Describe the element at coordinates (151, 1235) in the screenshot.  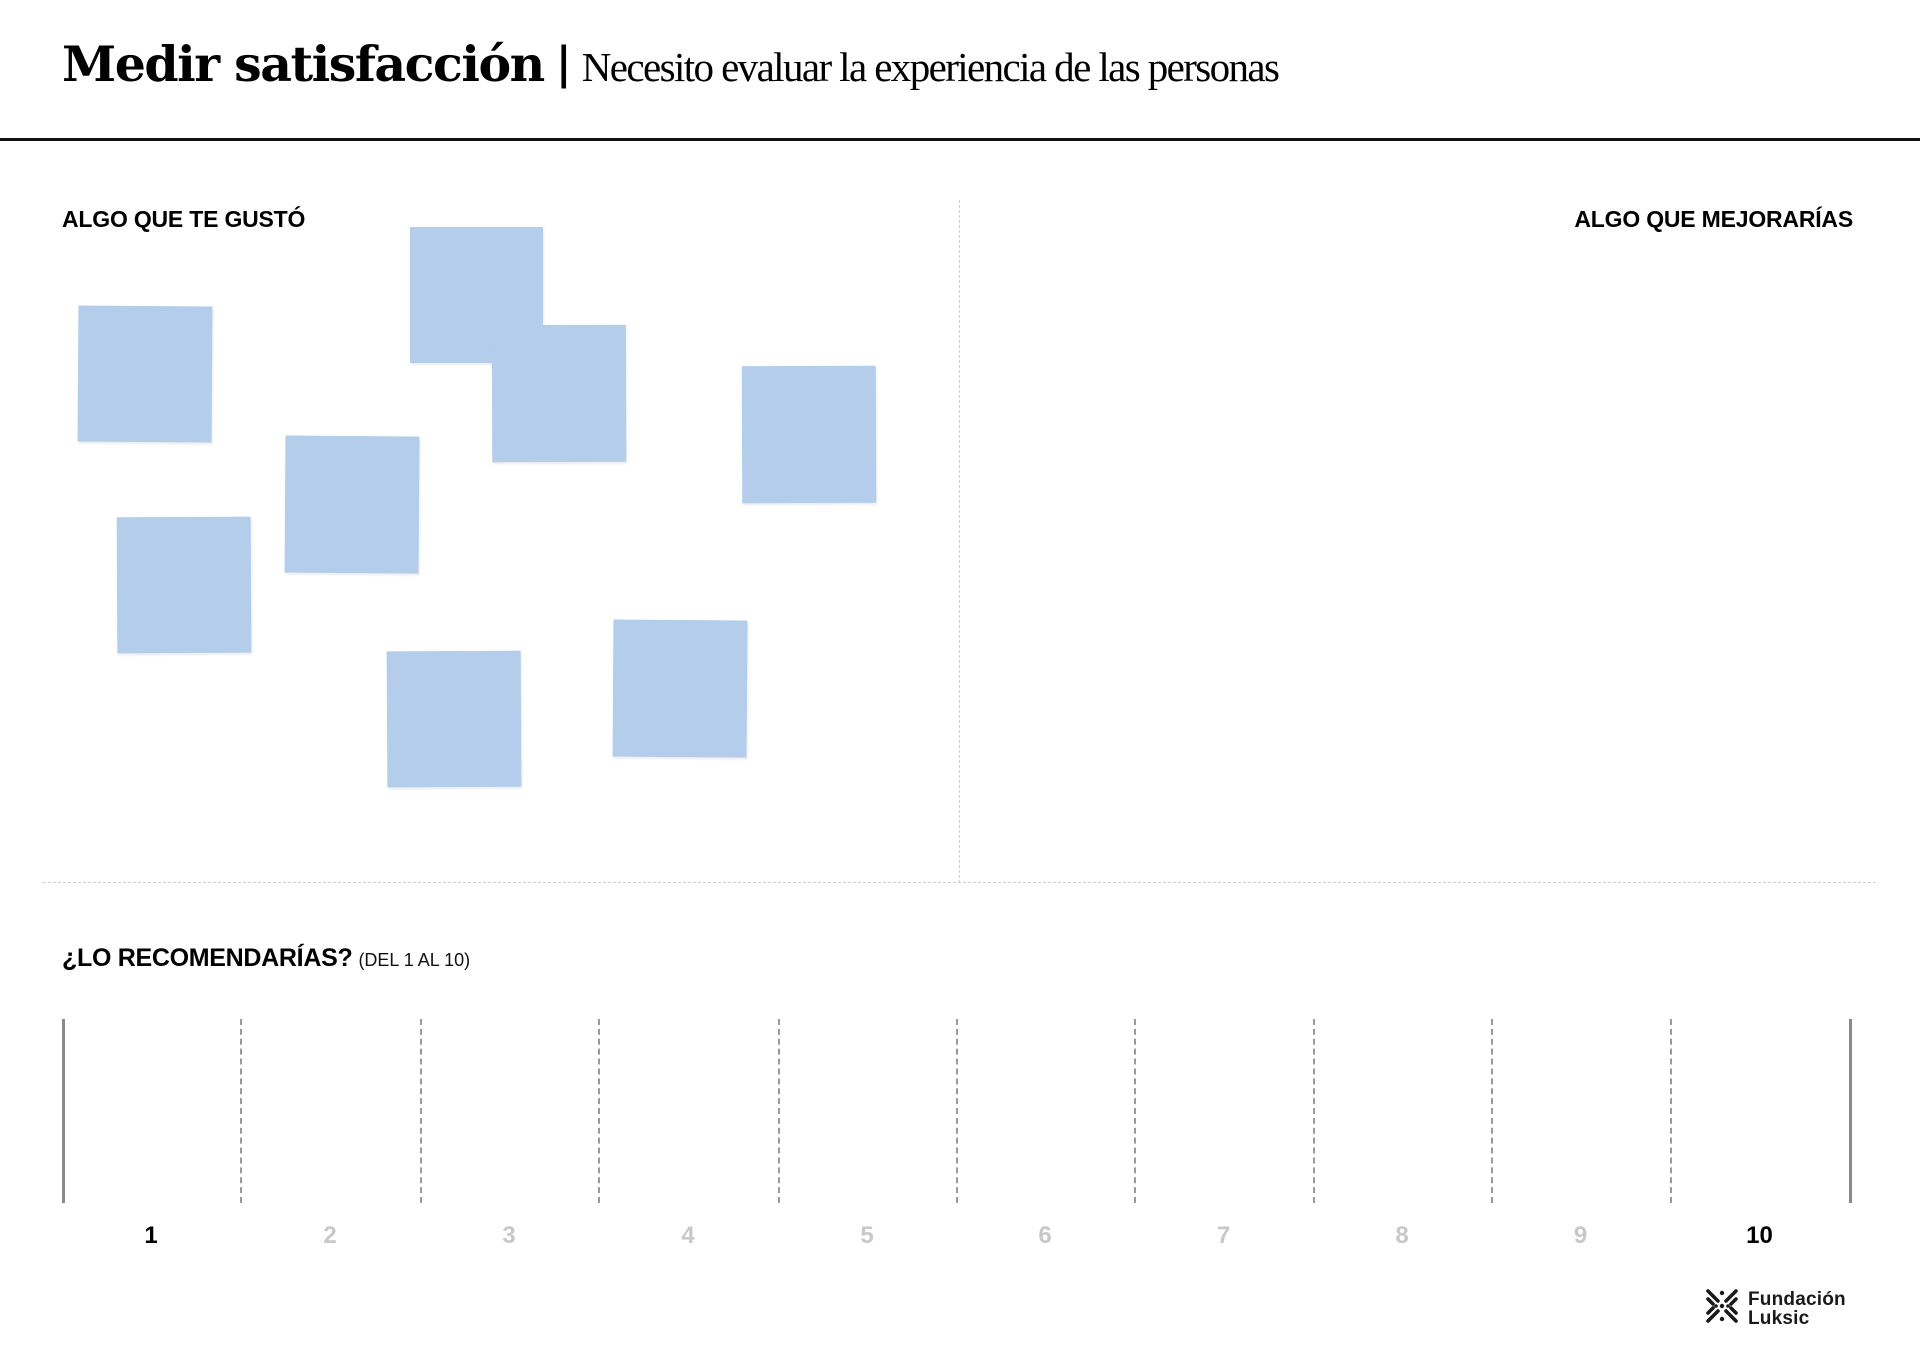
I see `scale-label-1: 1` at that location.